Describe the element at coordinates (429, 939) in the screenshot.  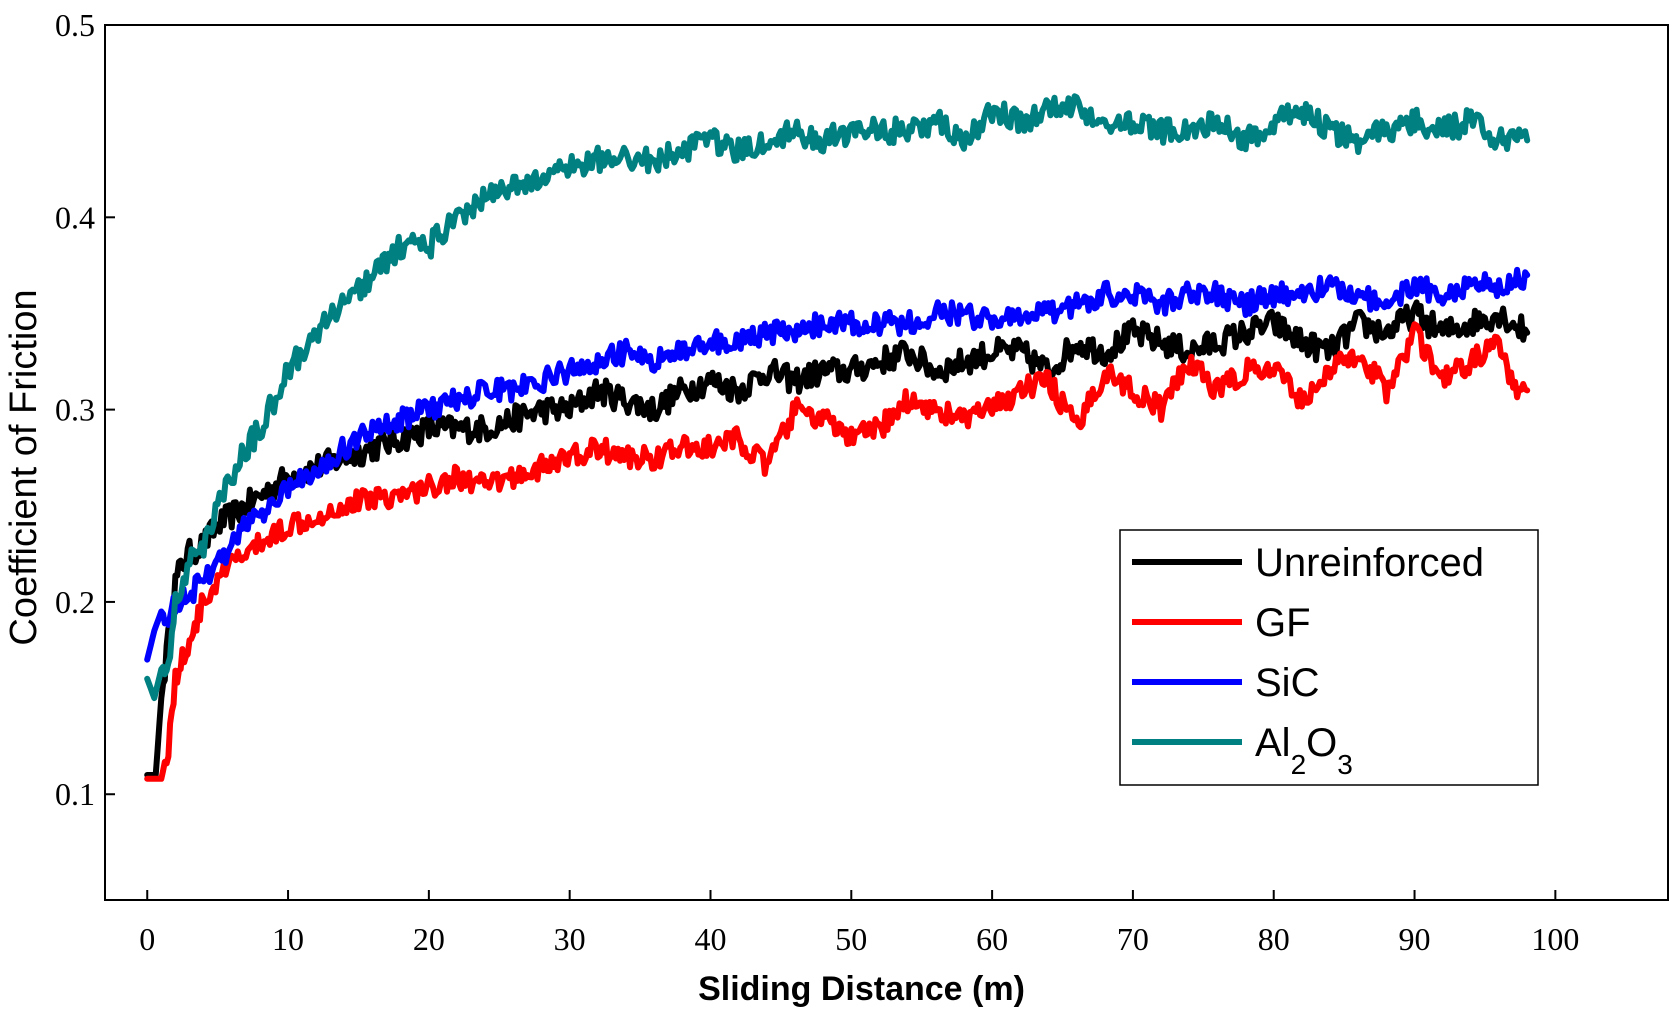
I see `x-tick-label: 20` at that location.